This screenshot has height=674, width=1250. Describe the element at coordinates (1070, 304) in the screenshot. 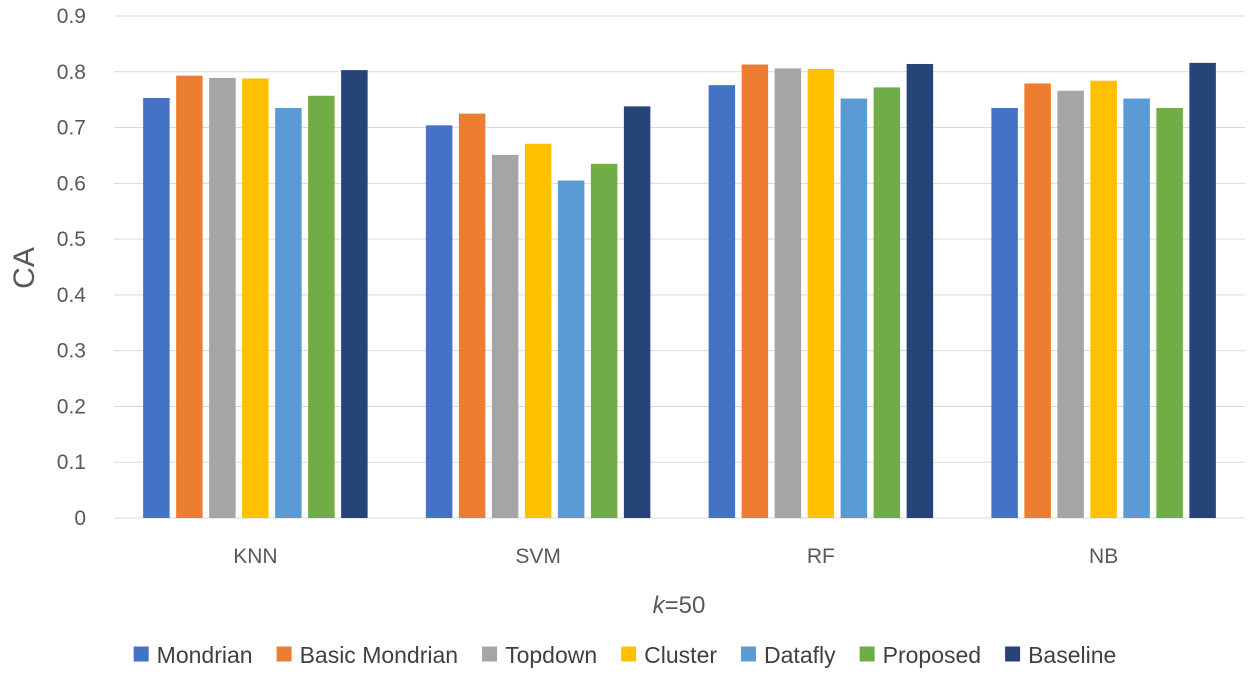

I see `bar-topdown-nb` at that location.